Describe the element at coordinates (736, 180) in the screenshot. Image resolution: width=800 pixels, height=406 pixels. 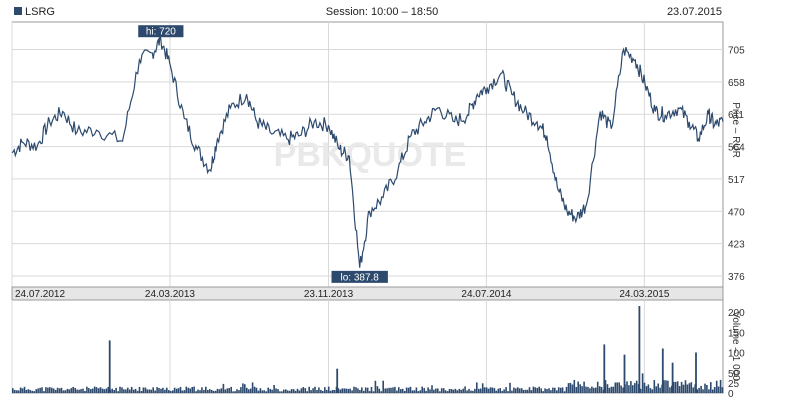
I see `price-tick-label: 517` at that location.